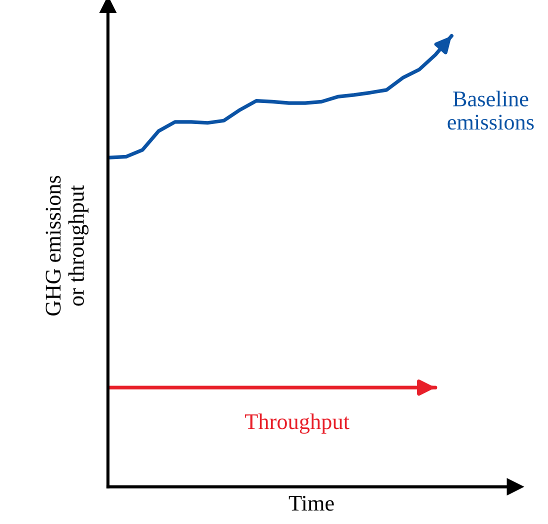  Describe the element at coordinates (311, 503) in the screenshot. I see `x-axis-title: Time` at that location.